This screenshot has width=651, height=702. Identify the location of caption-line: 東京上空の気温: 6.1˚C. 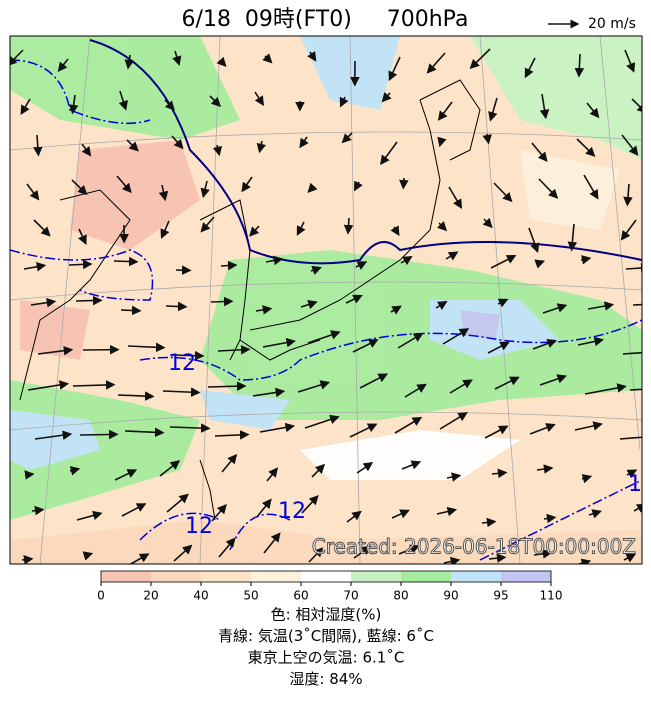
(326, 658).